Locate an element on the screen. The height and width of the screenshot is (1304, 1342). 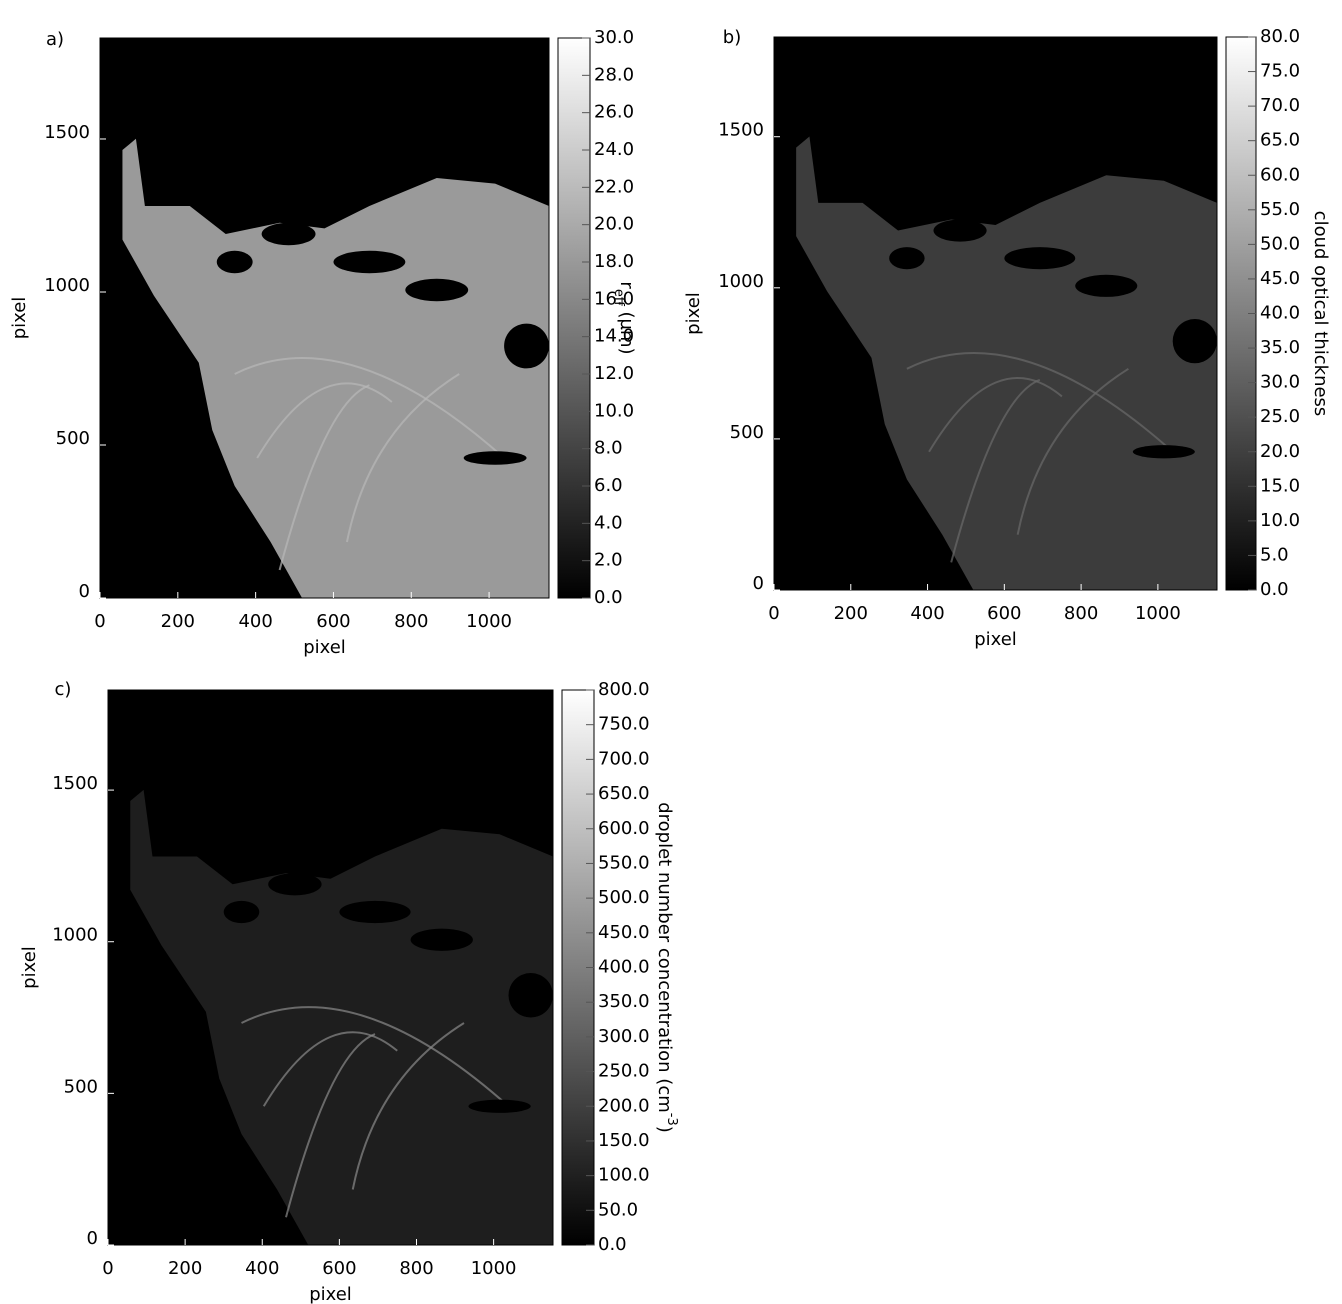
colorbar-tick-label: 14.0 is located at coordinates (614, 336).